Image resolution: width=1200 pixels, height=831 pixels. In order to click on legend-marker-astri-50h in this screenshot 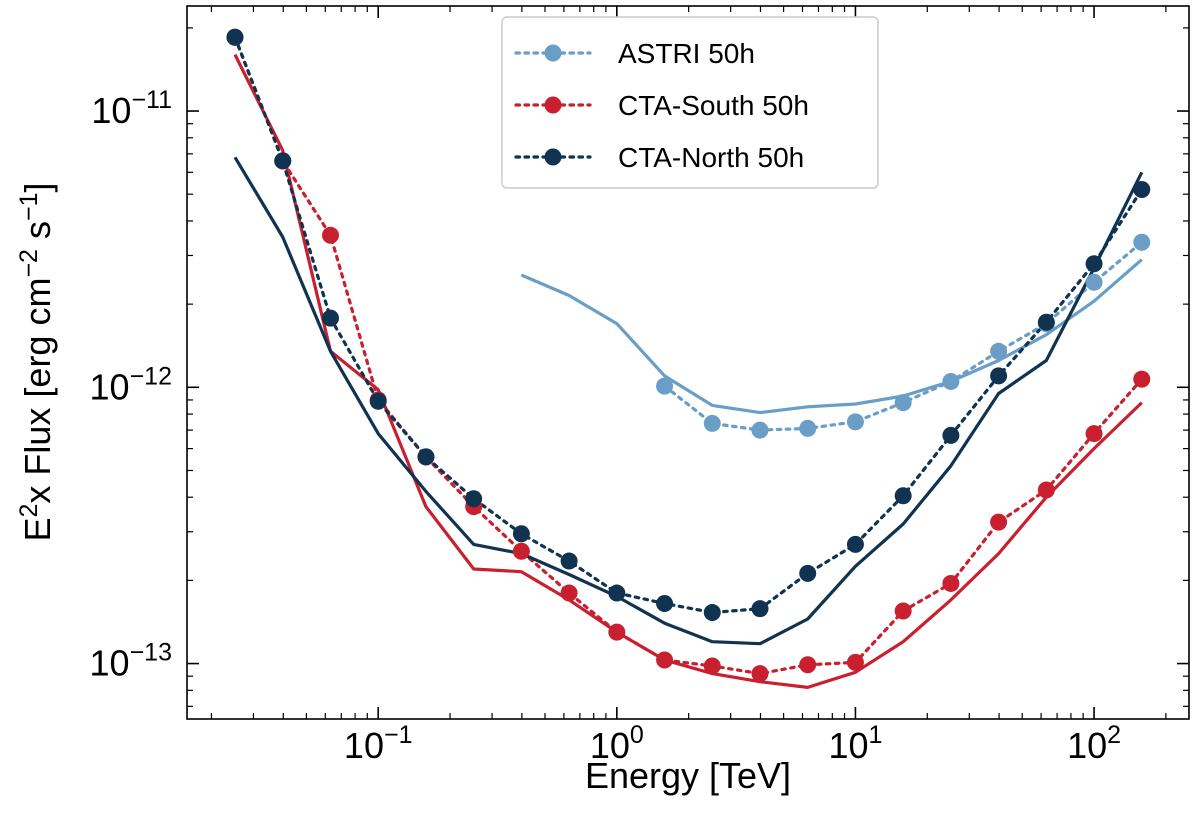, I will do `click(553, 53)`.